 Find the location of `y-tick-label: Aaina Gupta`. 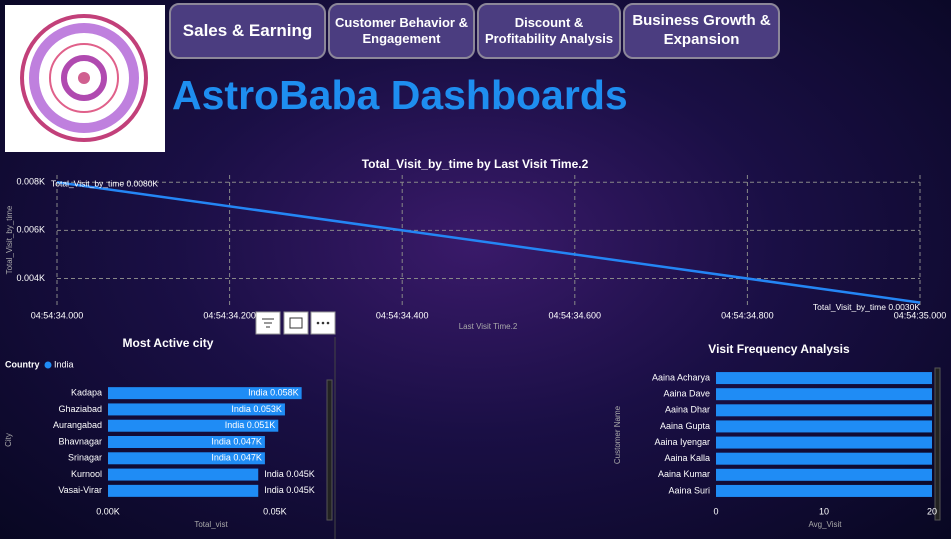

y-tick-label: Aaina Gupta is located at coordinates (685, 426).